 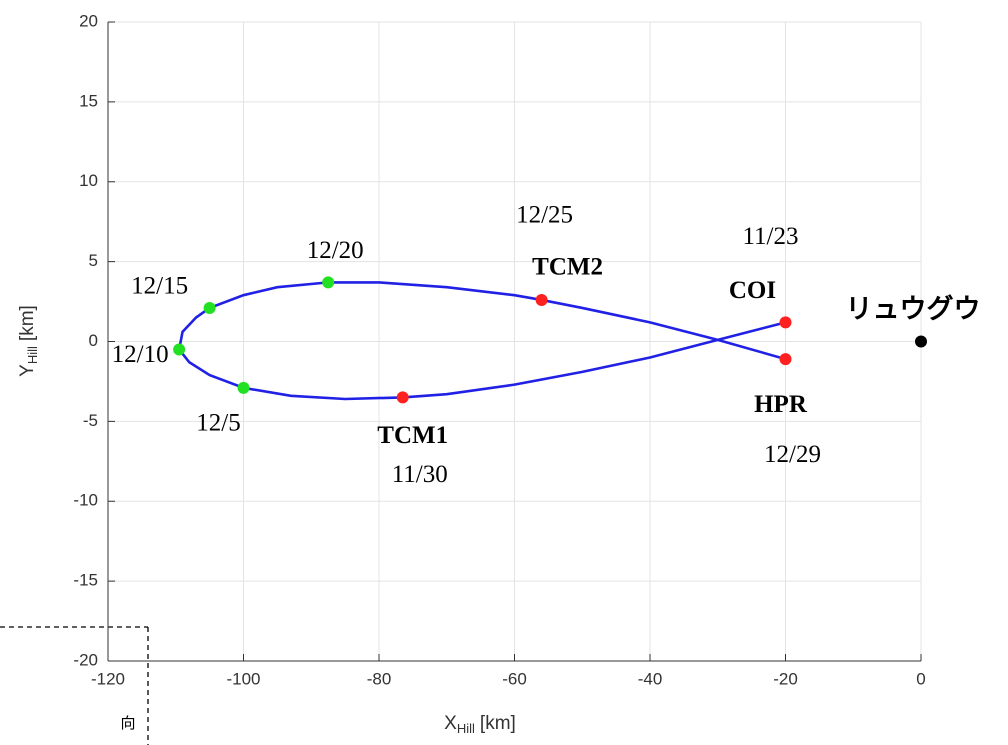 What do you see at coordinates (781, 404) in the screenshot?
I see `marker-label: HPR` at bounding box center [781, 404].